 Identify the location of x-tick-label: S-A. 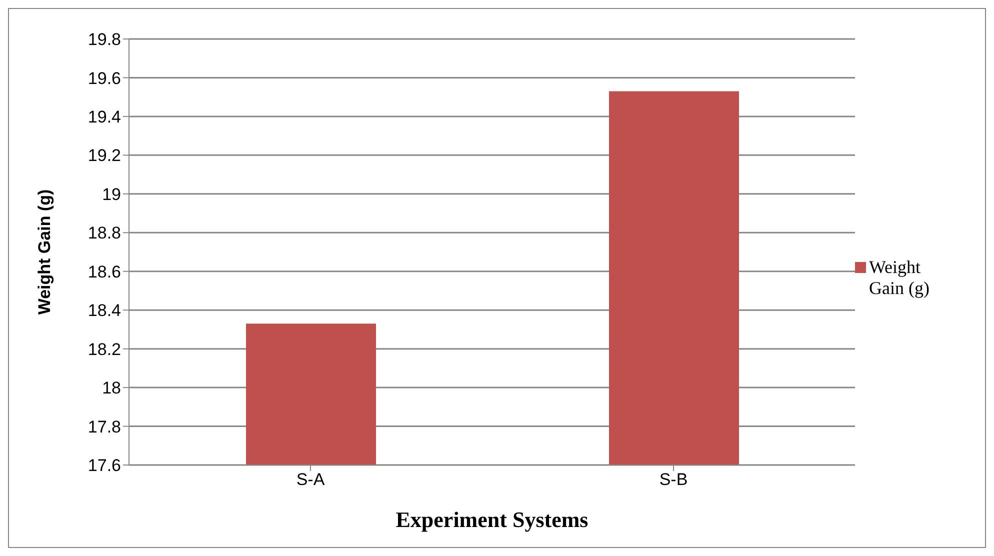
(311, 480).